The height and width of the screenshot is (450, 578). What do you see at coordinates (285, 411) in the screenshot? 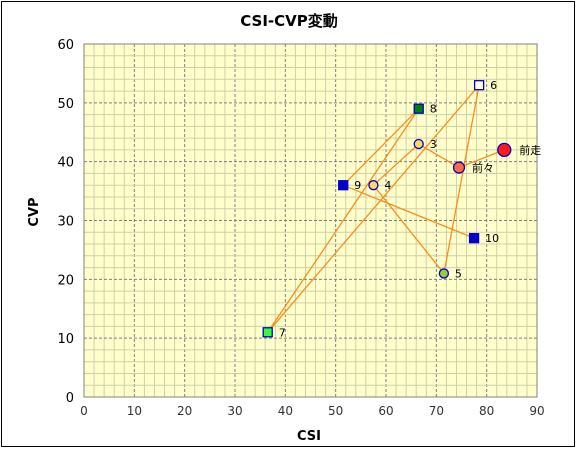
I see `x-tick-label: 40` at bounding box center [285, 411].